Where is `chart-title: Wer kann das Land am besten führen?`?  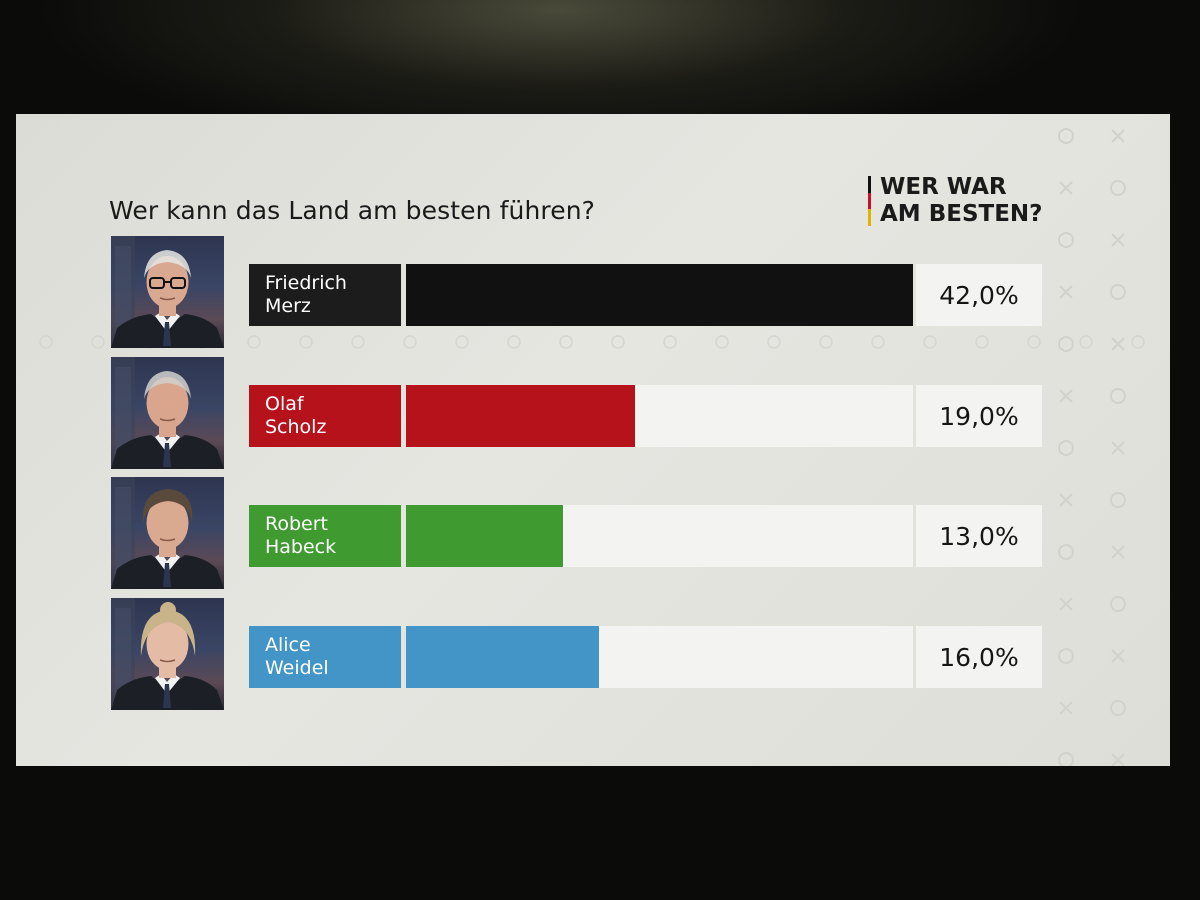 chart-title: Wer kann das Land am besten führen? is located at coordinates (352, 210).